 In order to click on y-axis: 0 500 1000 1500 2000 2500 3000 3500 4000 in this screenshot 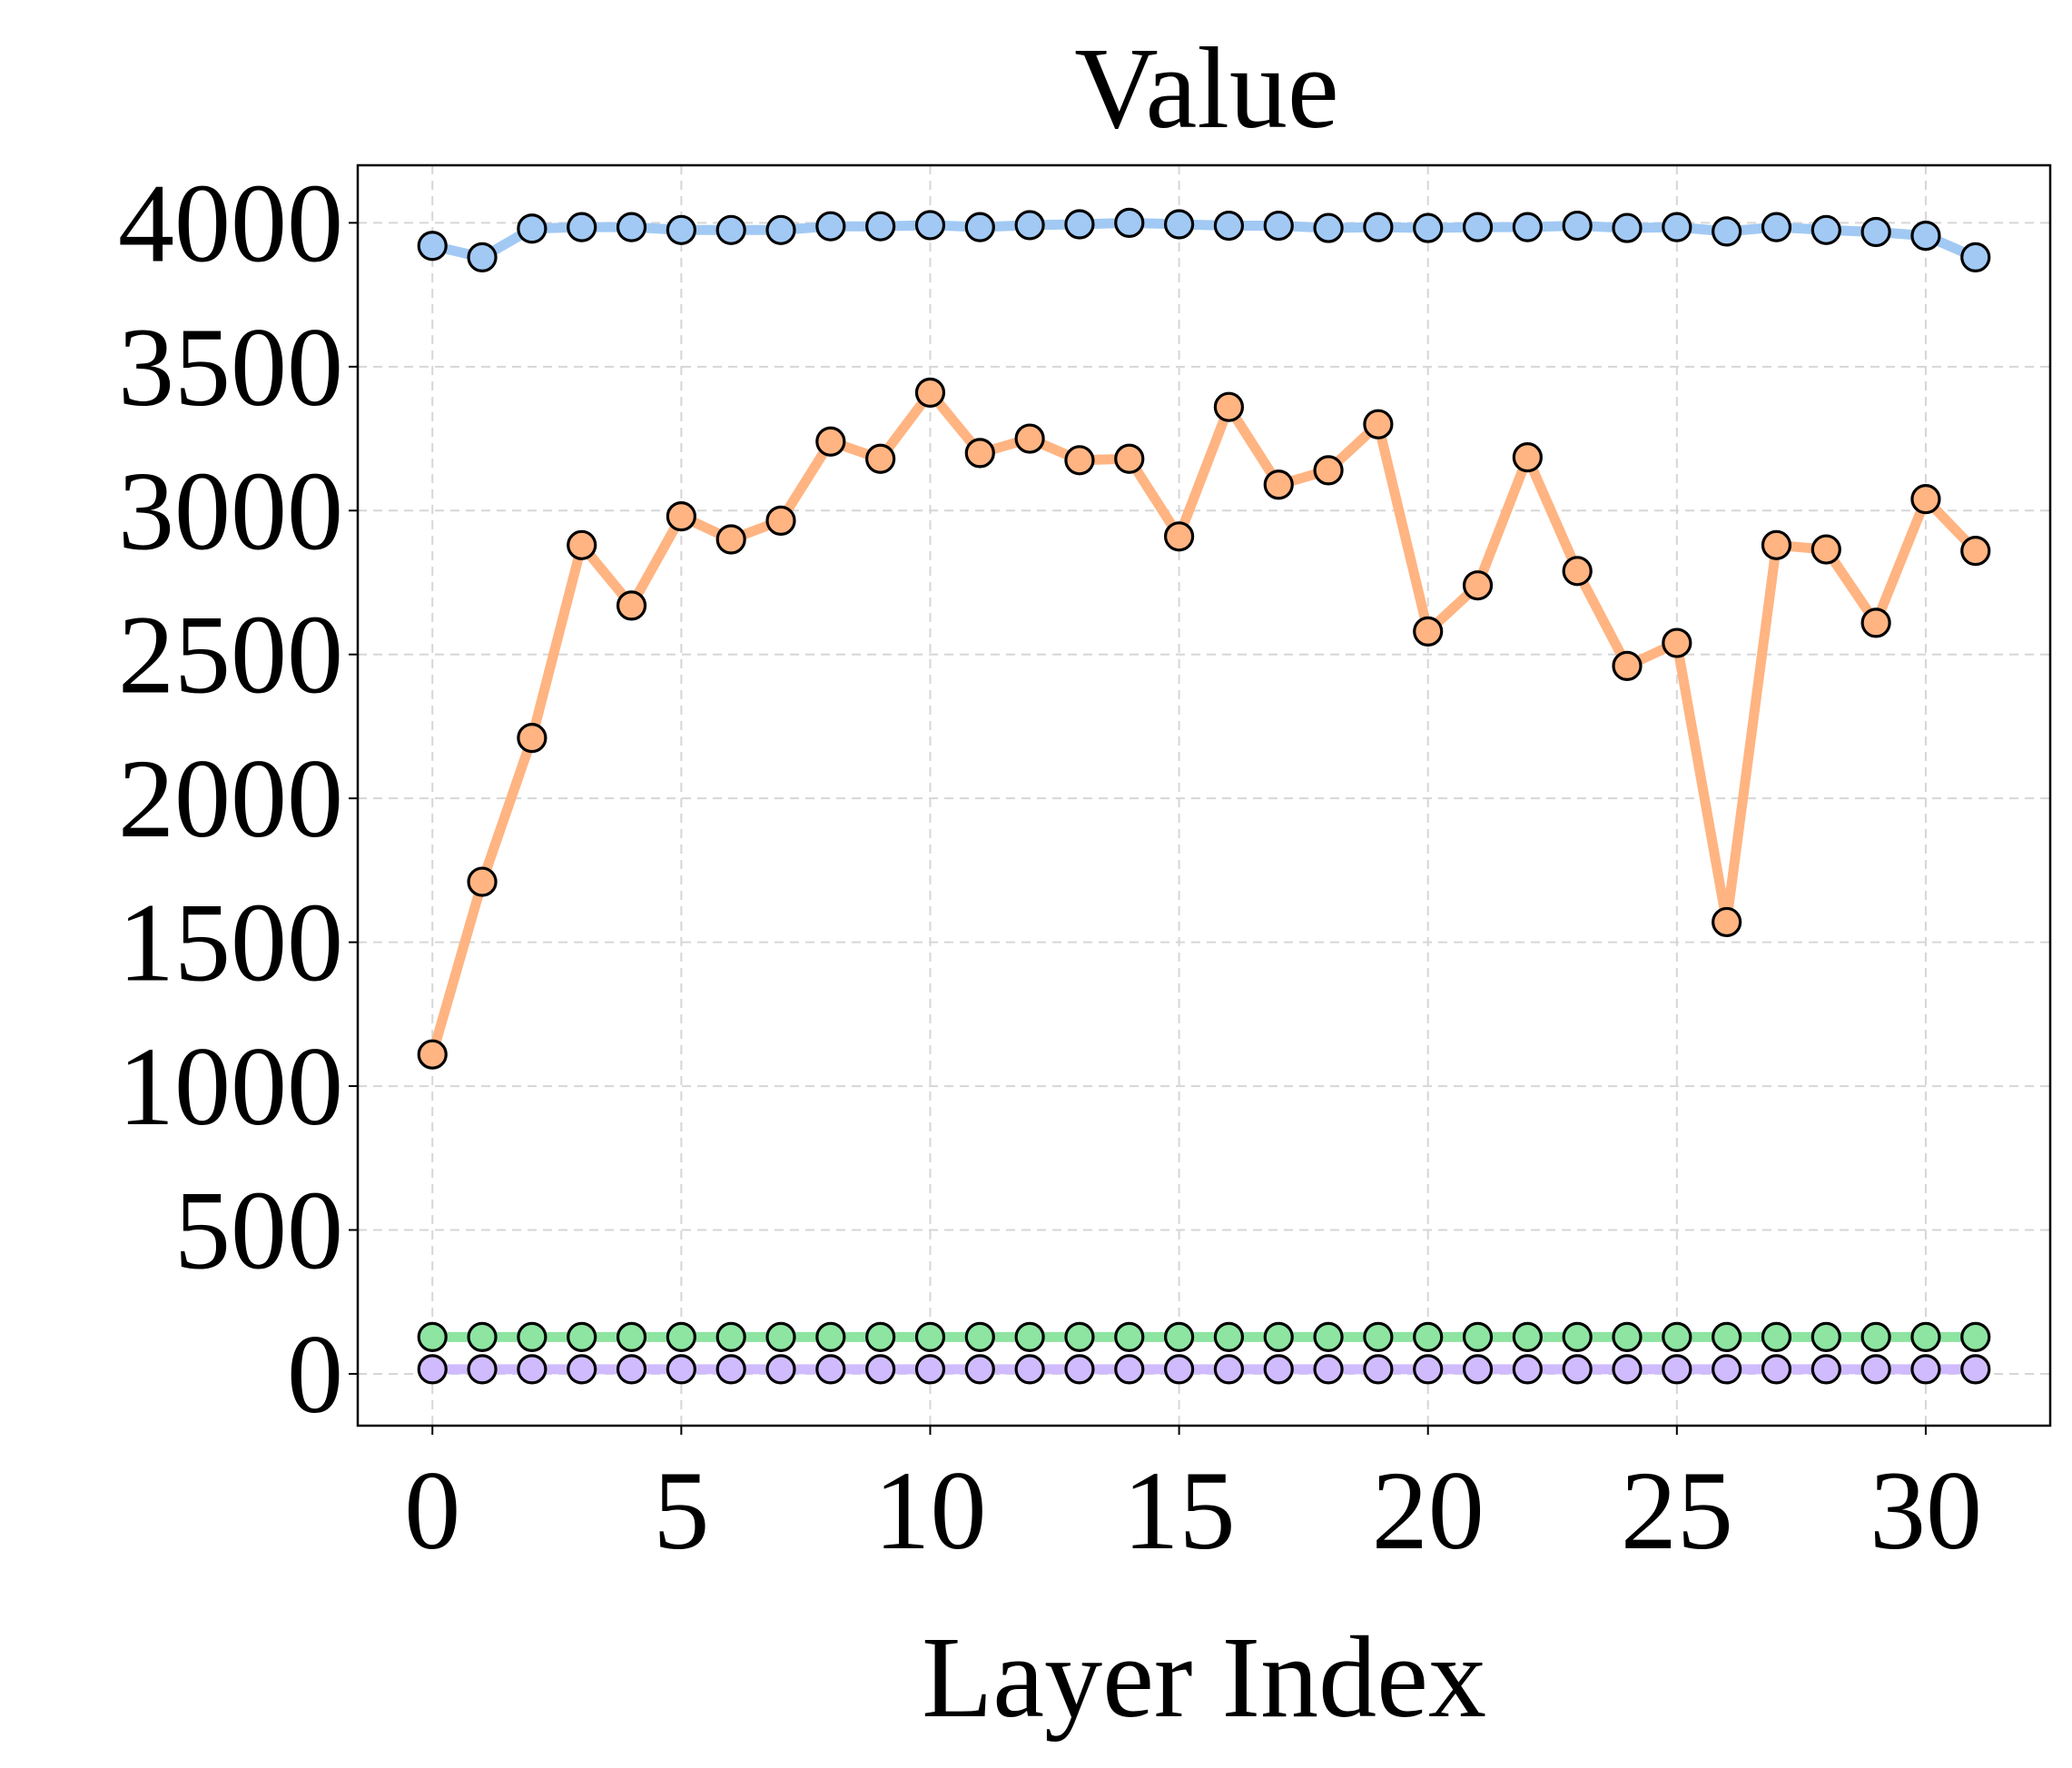, I will do `click(238, 799)`.